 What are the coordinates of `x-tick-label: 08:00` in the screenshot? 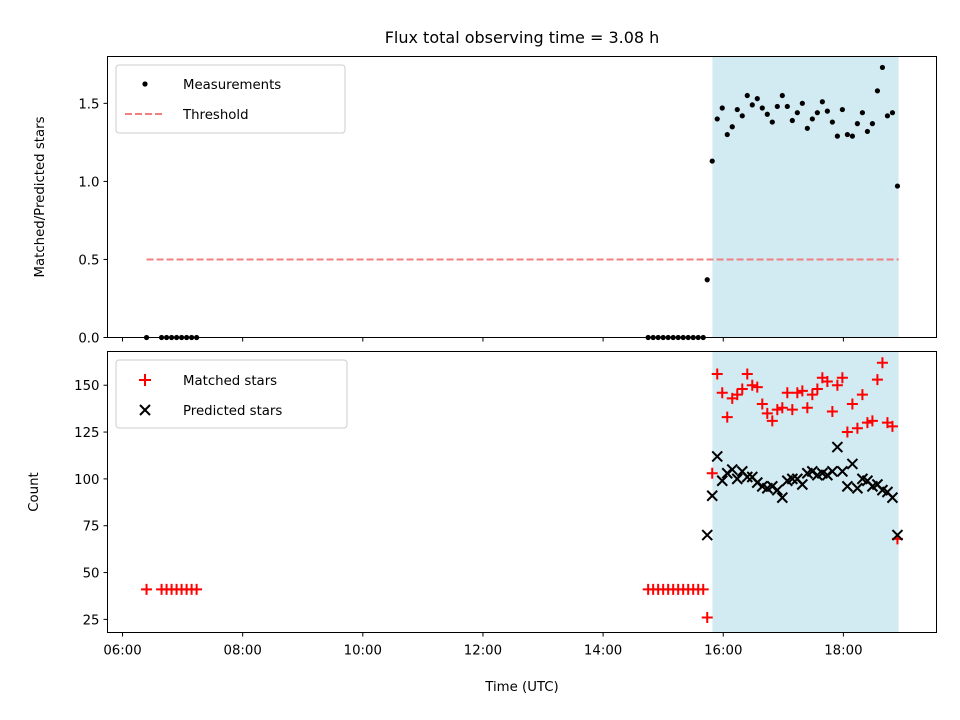 It's located at (242, 651).